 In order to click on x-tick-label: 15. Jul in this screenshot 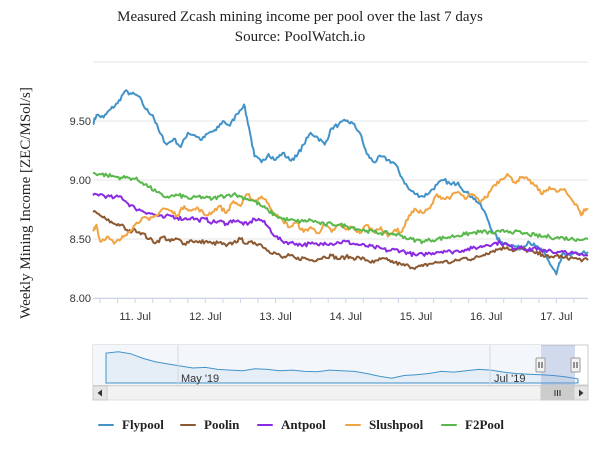, I will do `click(416, 317)`.